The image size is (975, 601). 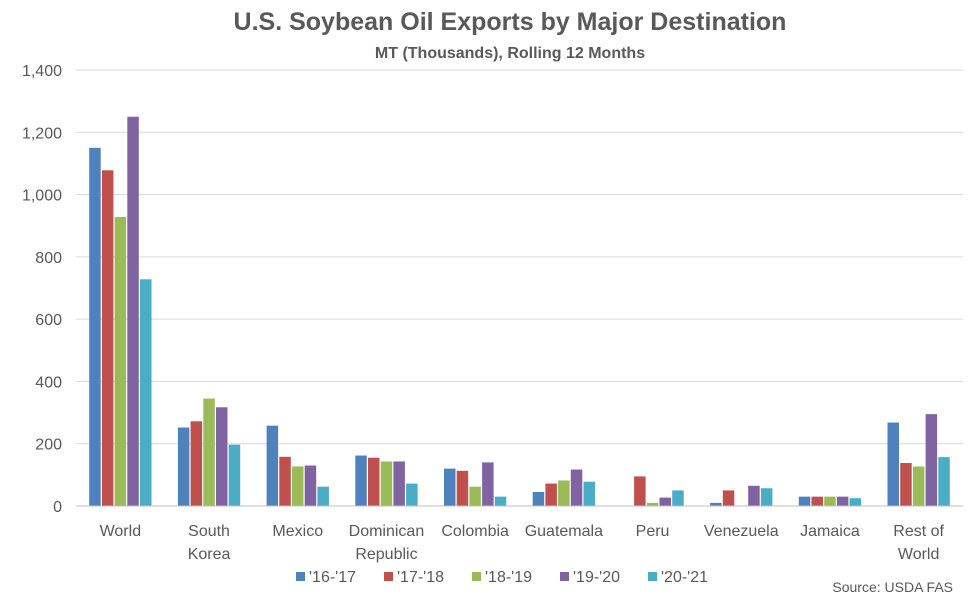 I want to click on y-tick-label: 600, so click(x=48, y=320).